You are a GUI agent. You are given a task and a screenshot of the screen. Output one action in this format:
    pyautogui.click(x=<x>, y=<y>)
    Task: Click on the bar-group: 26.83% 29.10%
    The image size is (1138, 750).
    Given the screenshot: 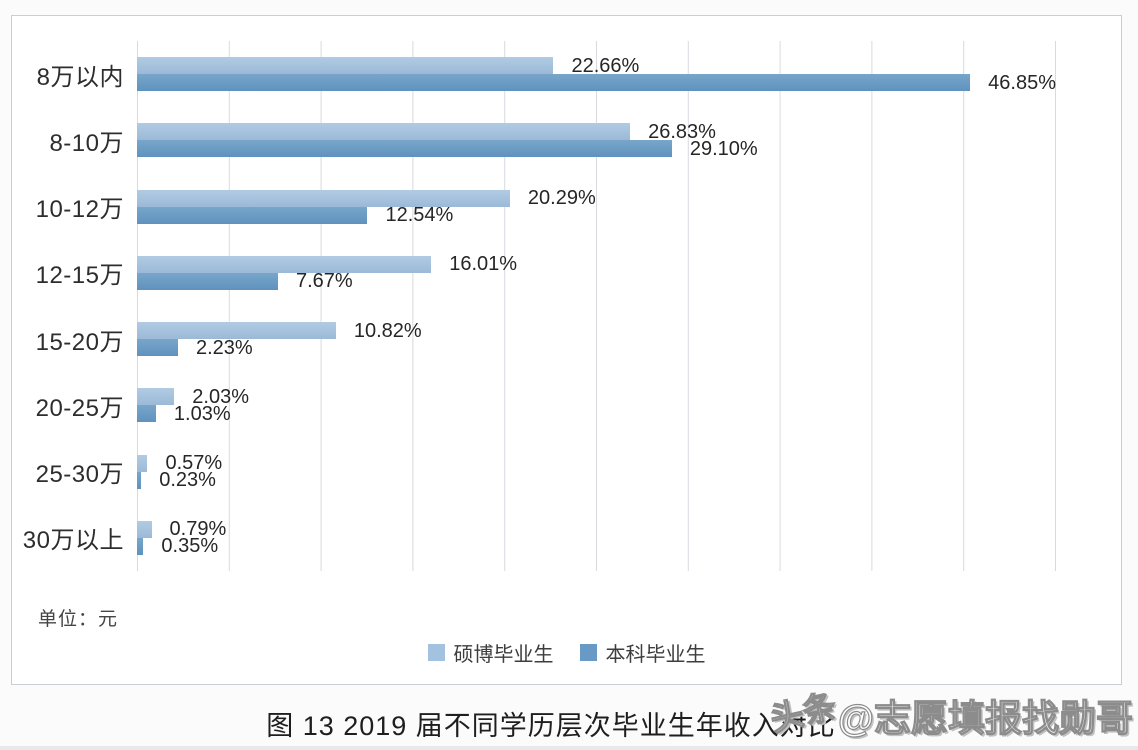 What is the action you would take?
    pyautogui.click(x=596, y=140)
    